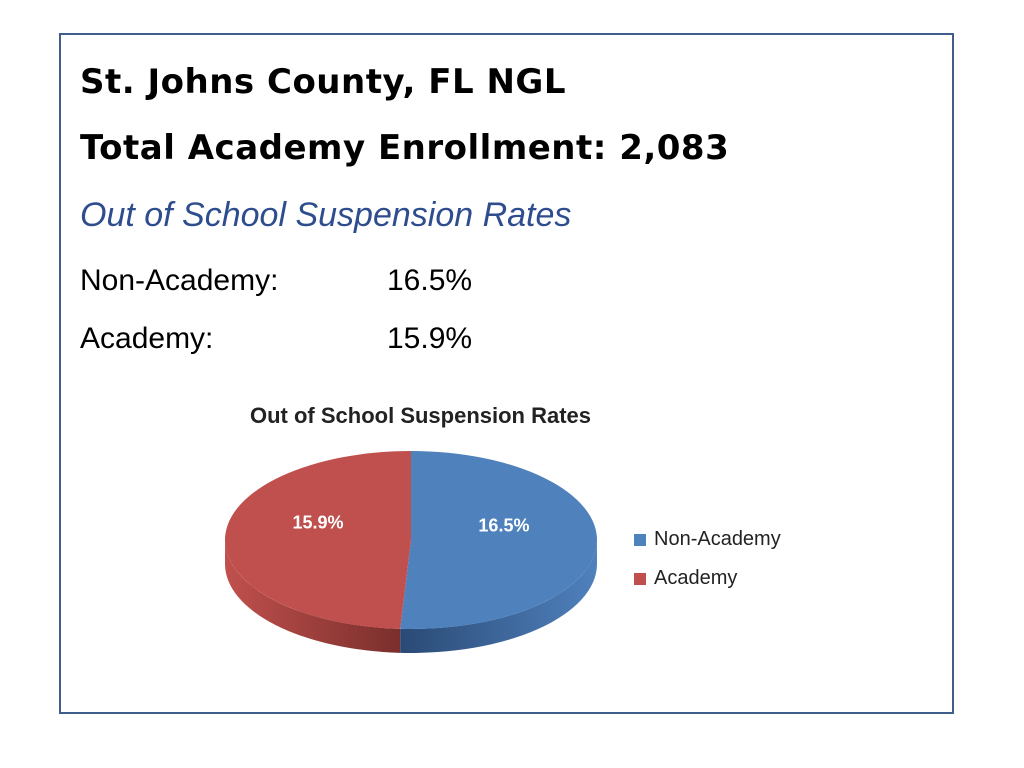 The width and height of the screenshot is (1024, 768). Describe the element at coordinates (323, 82) in the screenshot. I see `page-title: St. Johns County, FL NGL` at that location.